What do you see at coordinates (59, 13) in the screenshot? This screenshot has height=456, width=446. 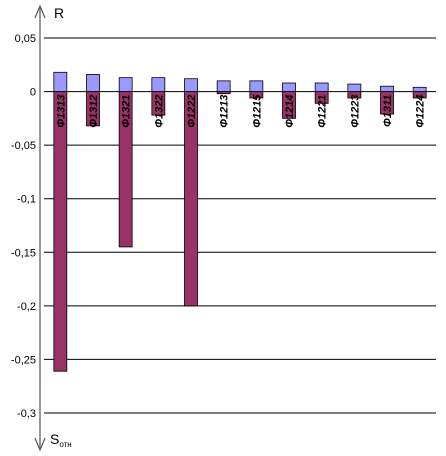 I see `y-axis-top-label: R` at bounding box center [59, 13].